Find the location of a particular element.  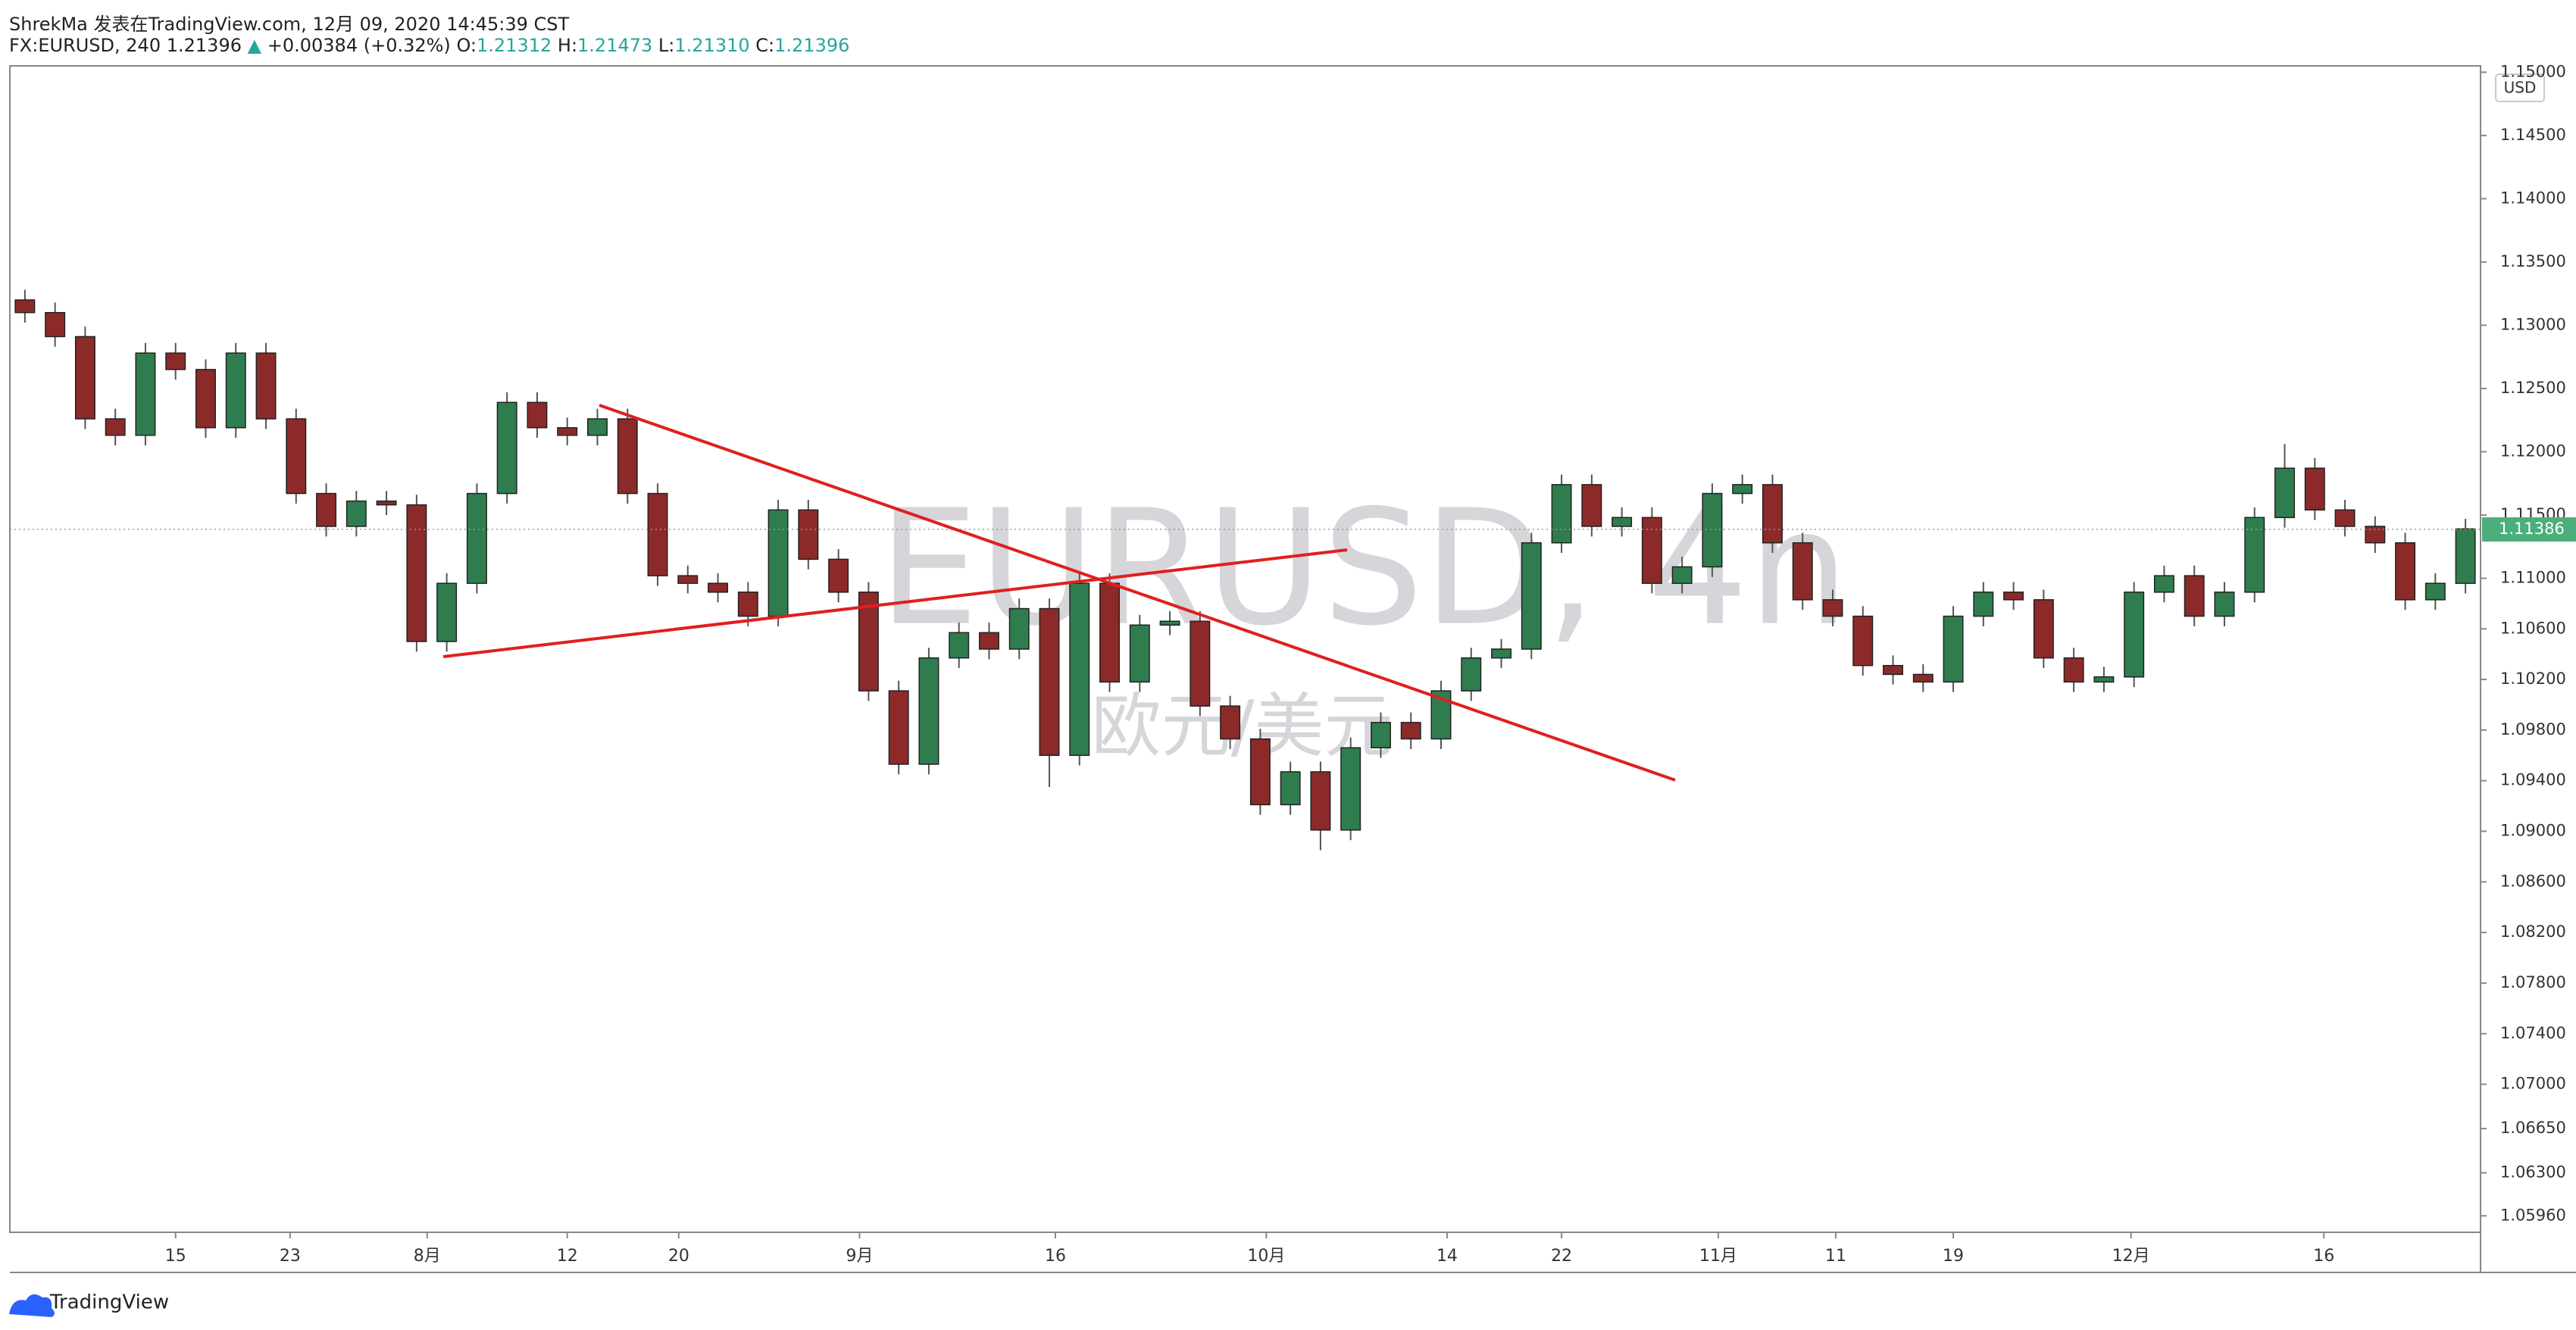

ohlc-value: 1.21396 is located at coordinates (812, 45).